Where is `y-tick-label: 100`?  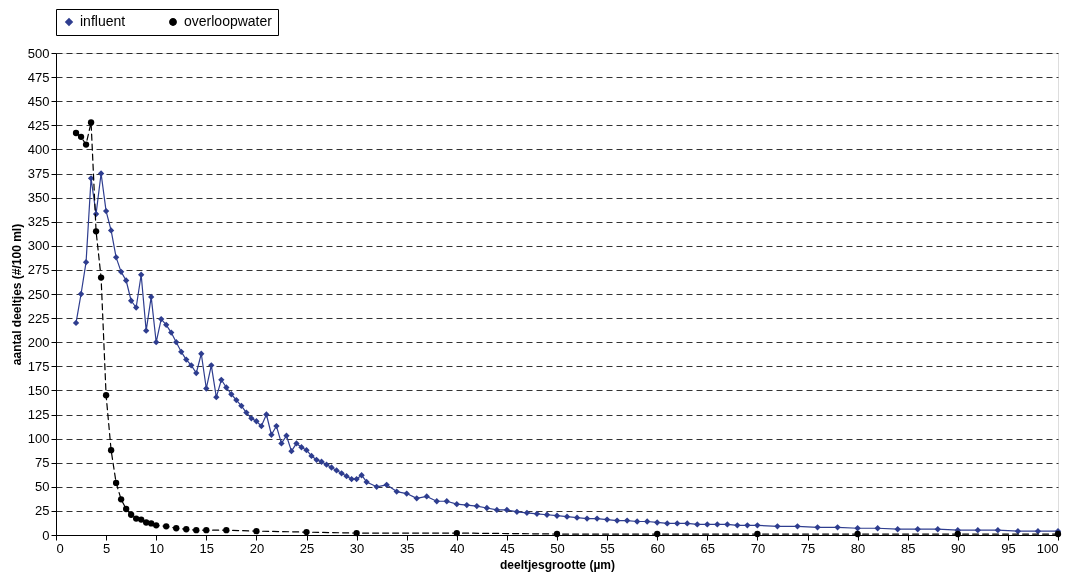 y-tick-label: 100 is located at coordinates (38, 439).